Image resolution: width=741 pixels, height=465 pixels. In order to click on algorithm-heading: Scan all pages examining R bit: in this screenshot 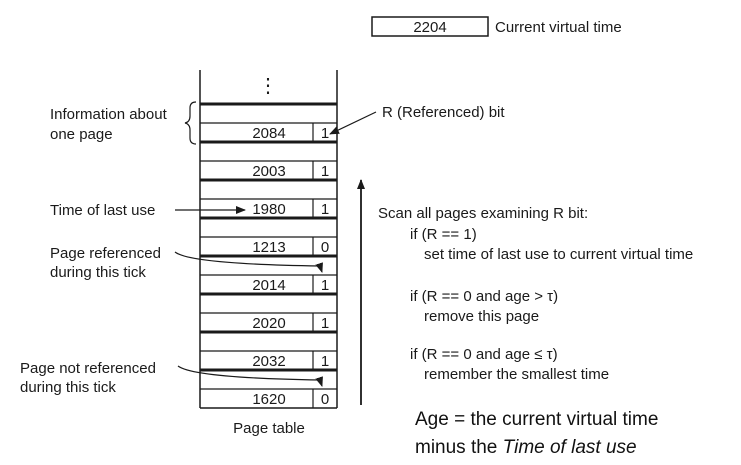, I will do `click(483, 213)`.